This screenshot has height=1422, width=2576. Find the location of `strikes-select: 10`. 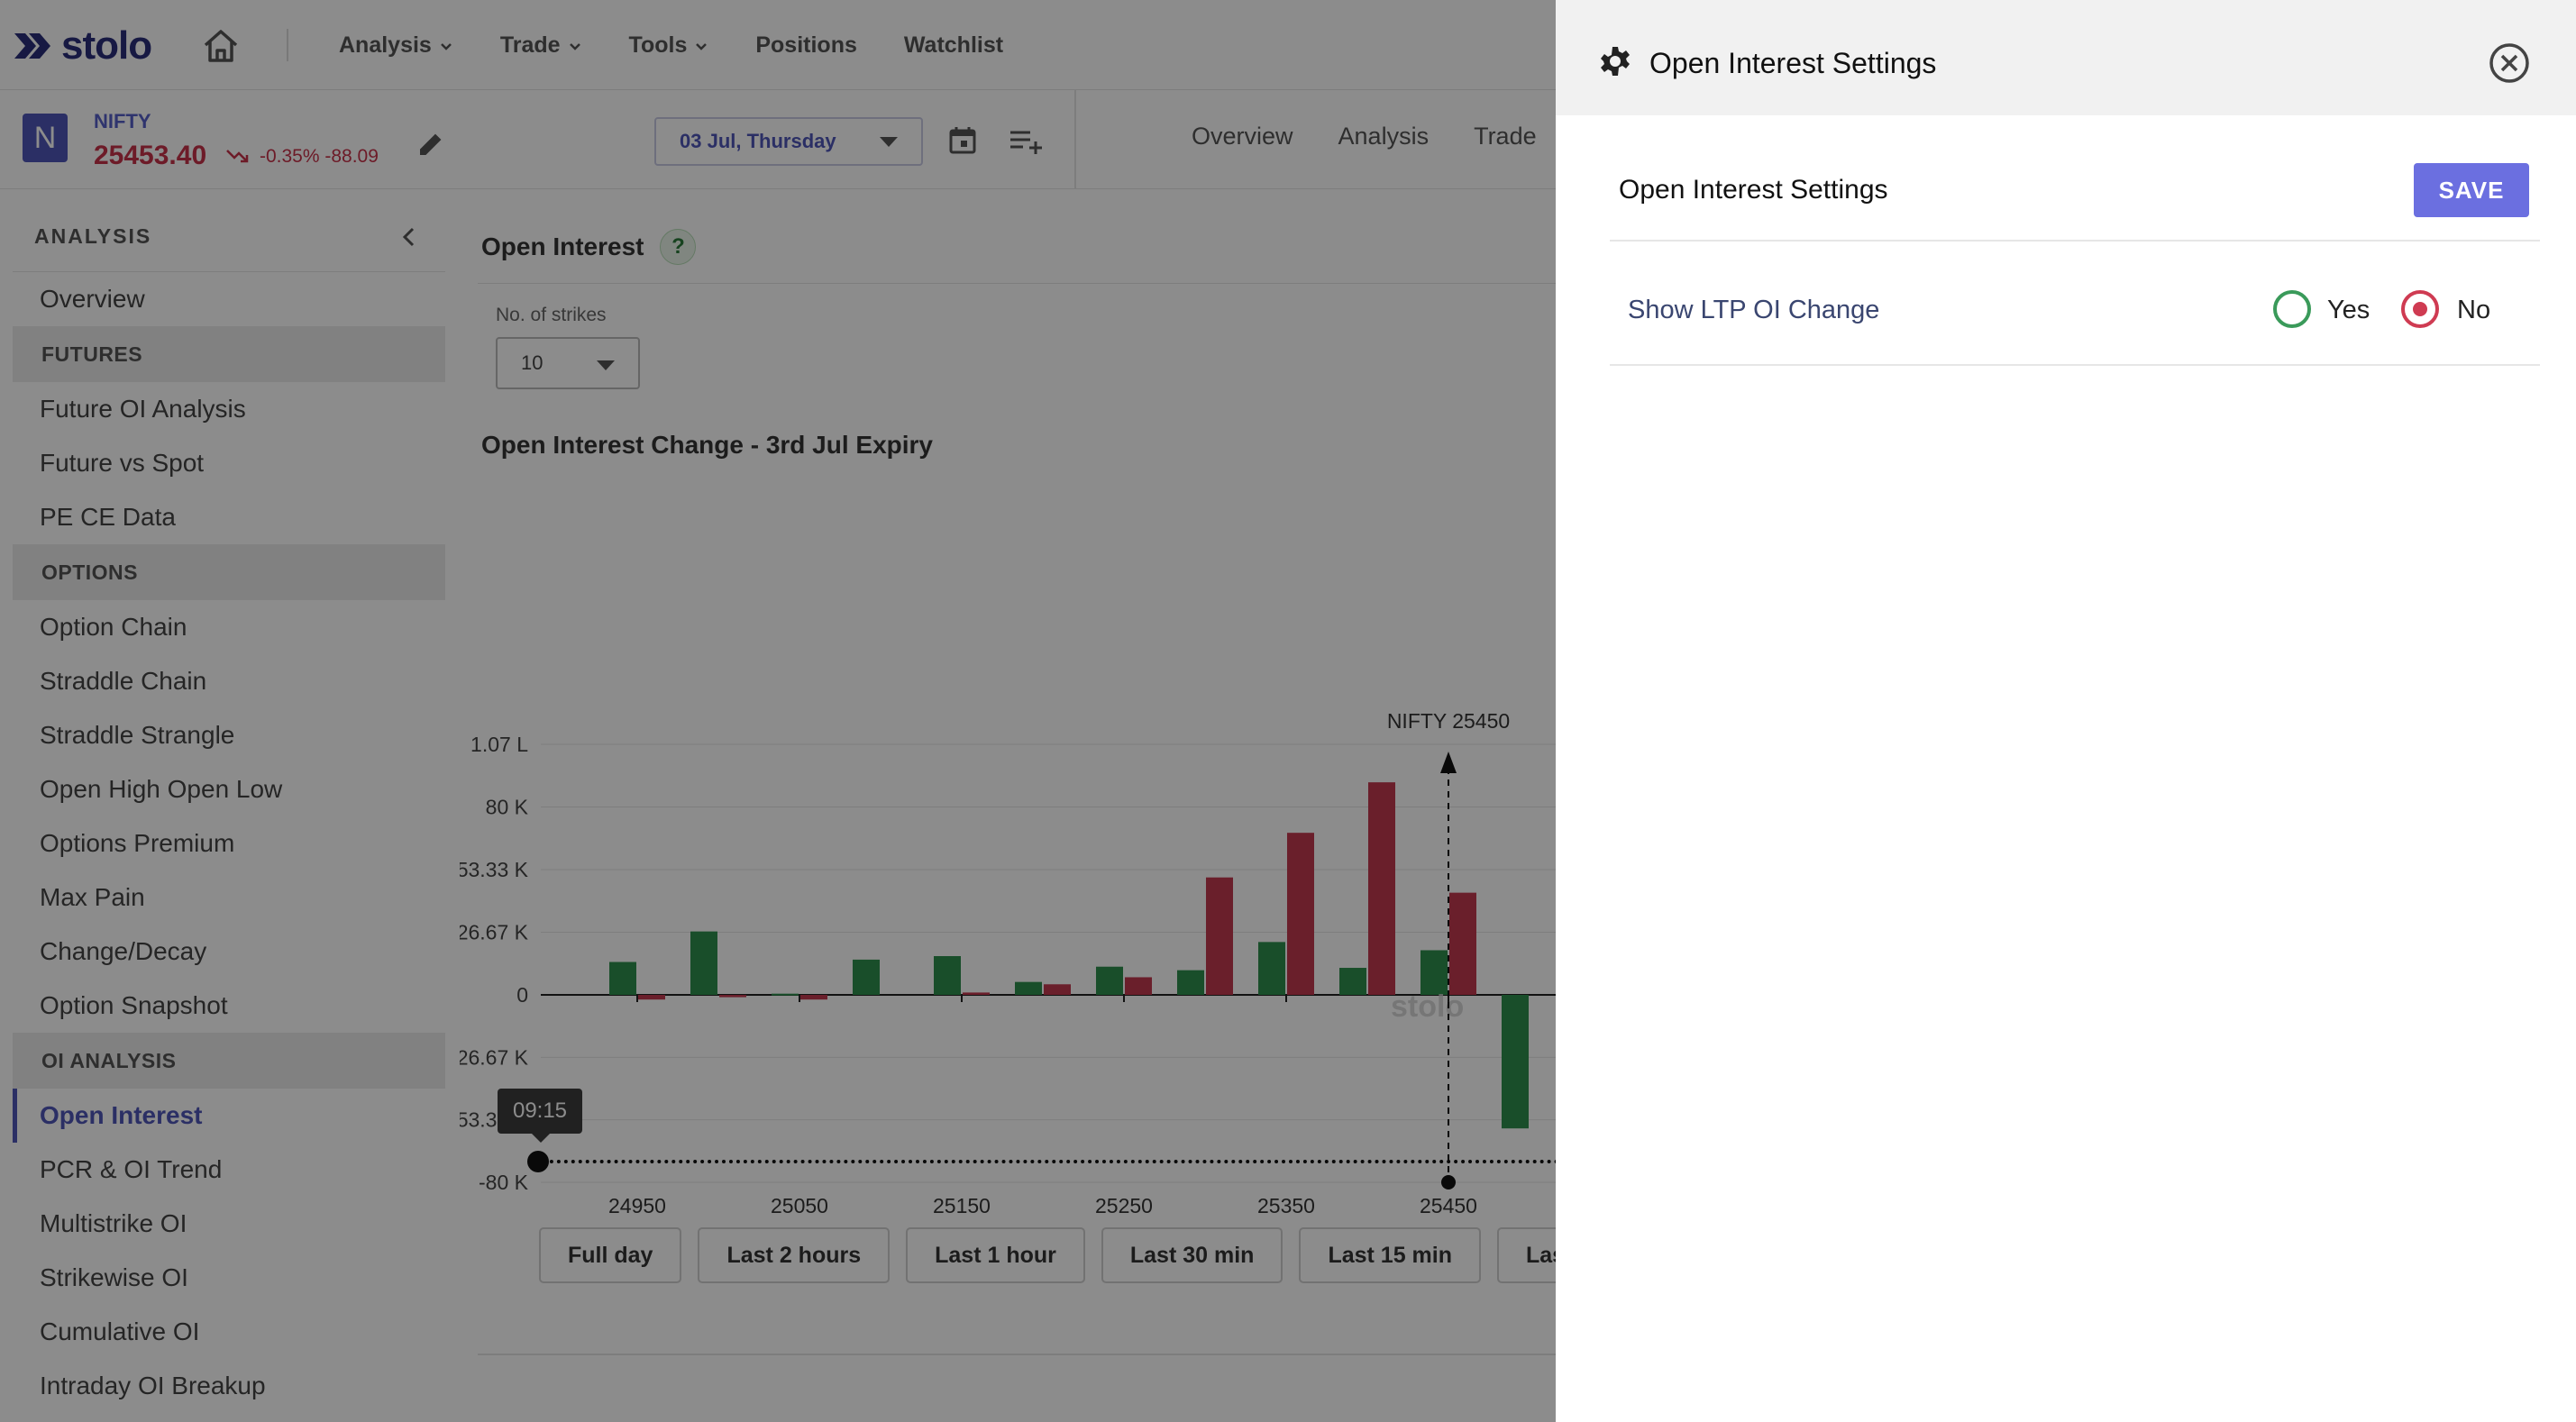

strikes-select: 10 is located at coordinates (568, 363).